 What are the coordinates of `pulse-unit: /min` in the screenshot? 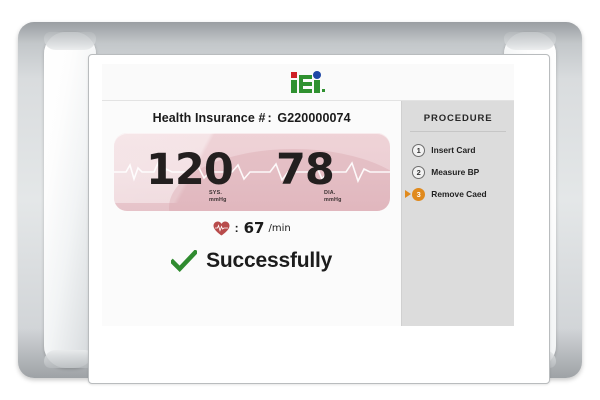 It's located at (279, 228).